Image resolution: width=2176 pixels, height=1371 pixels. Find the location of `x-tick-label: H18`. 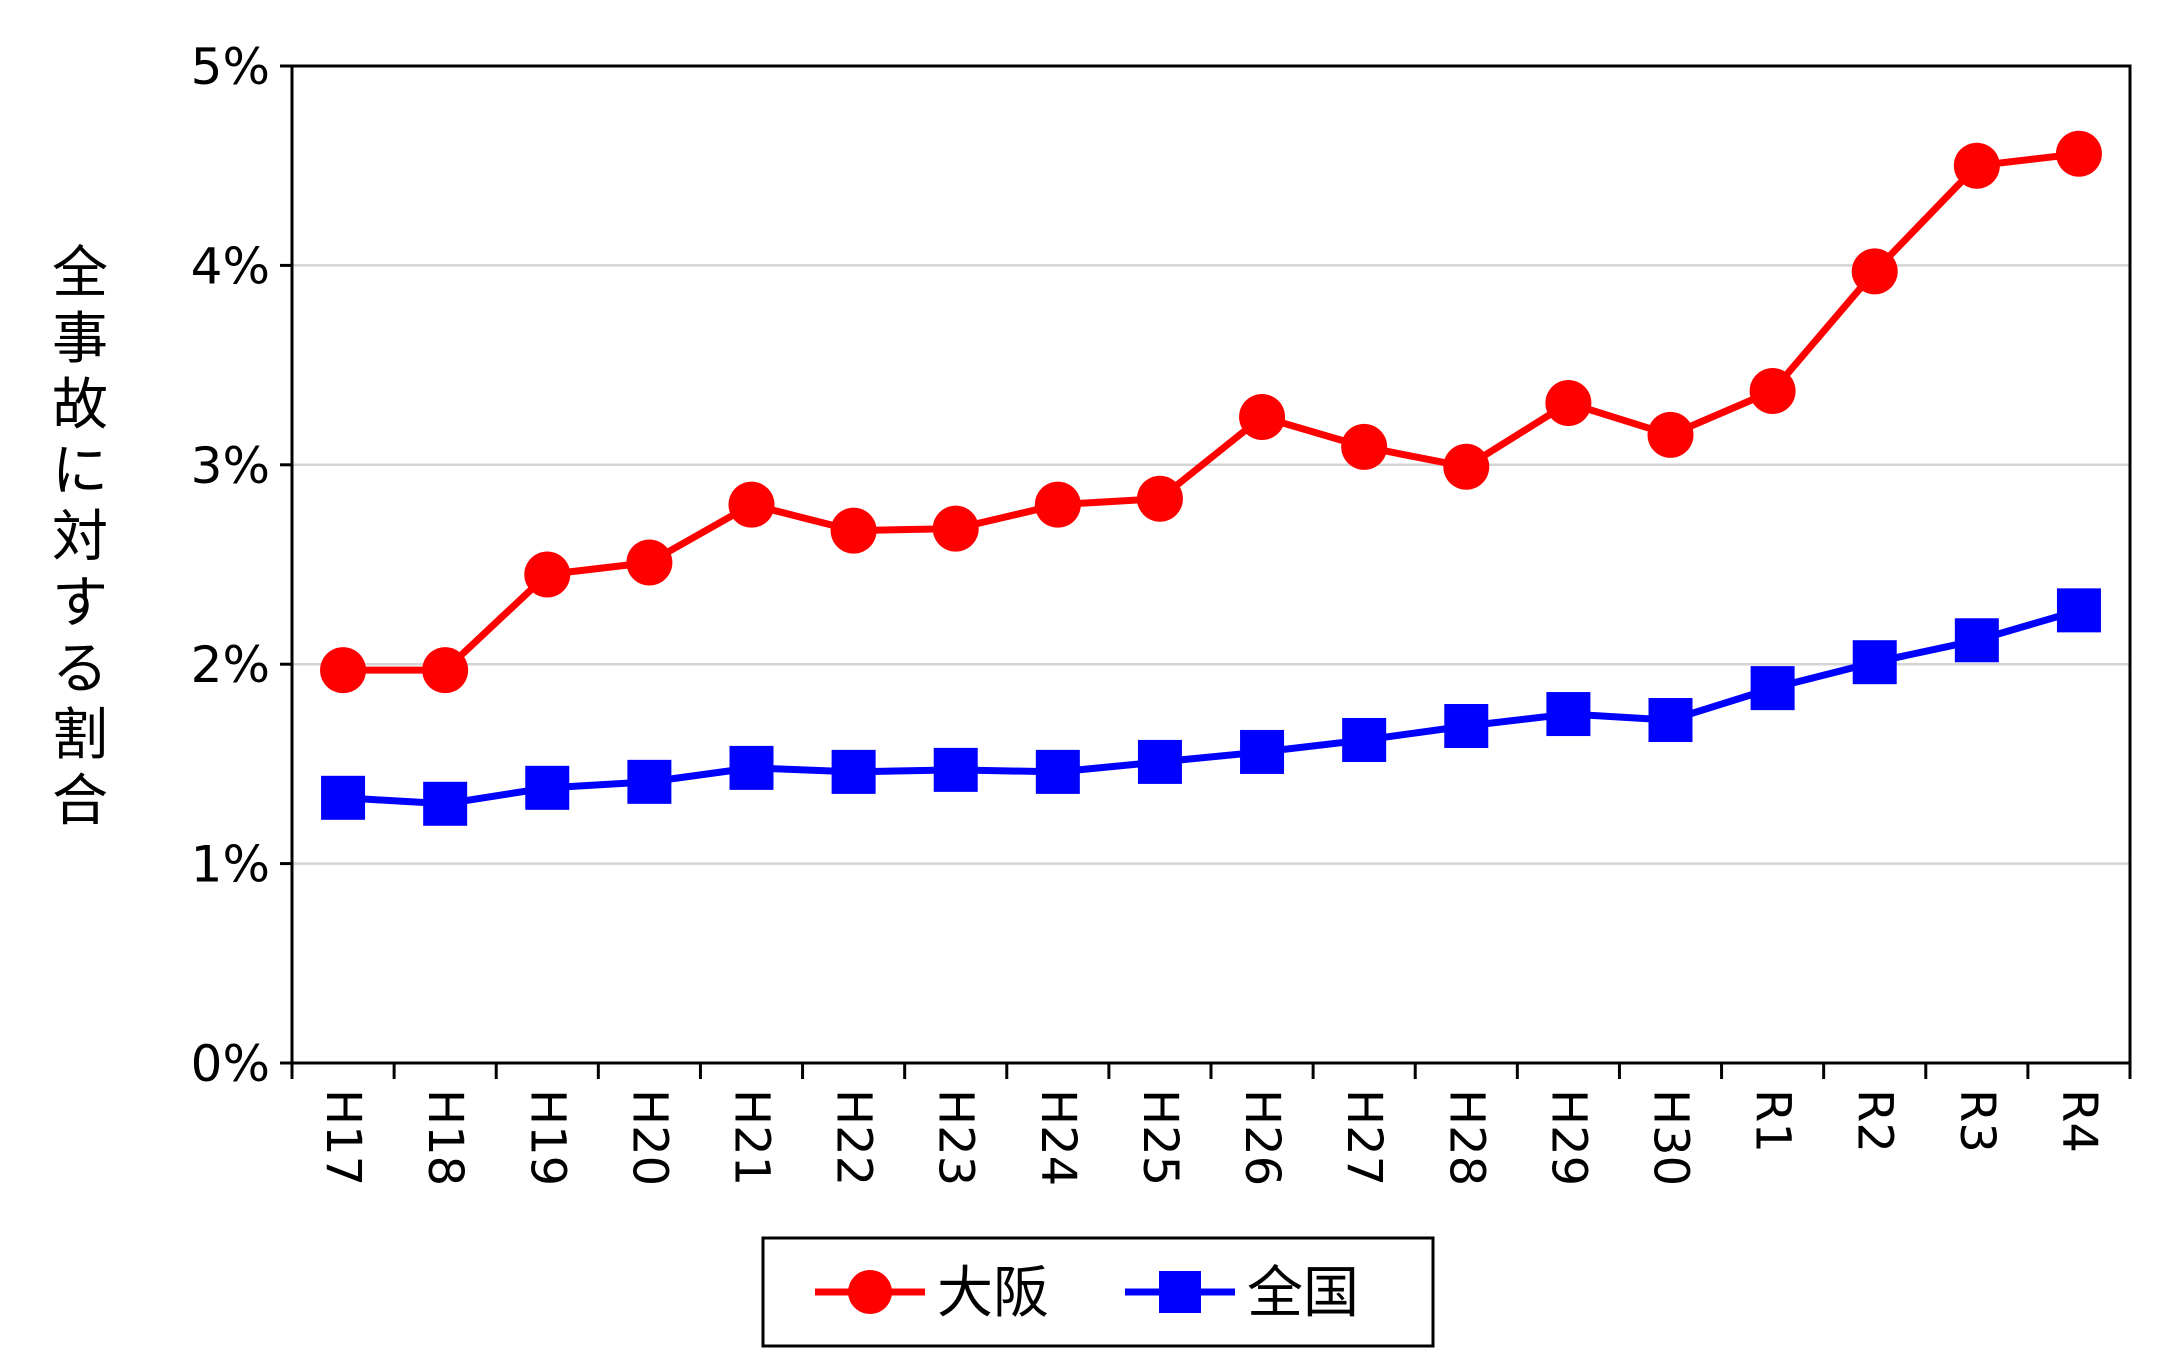

x-tick-label: H18 is located at coordinates (445, 1137).